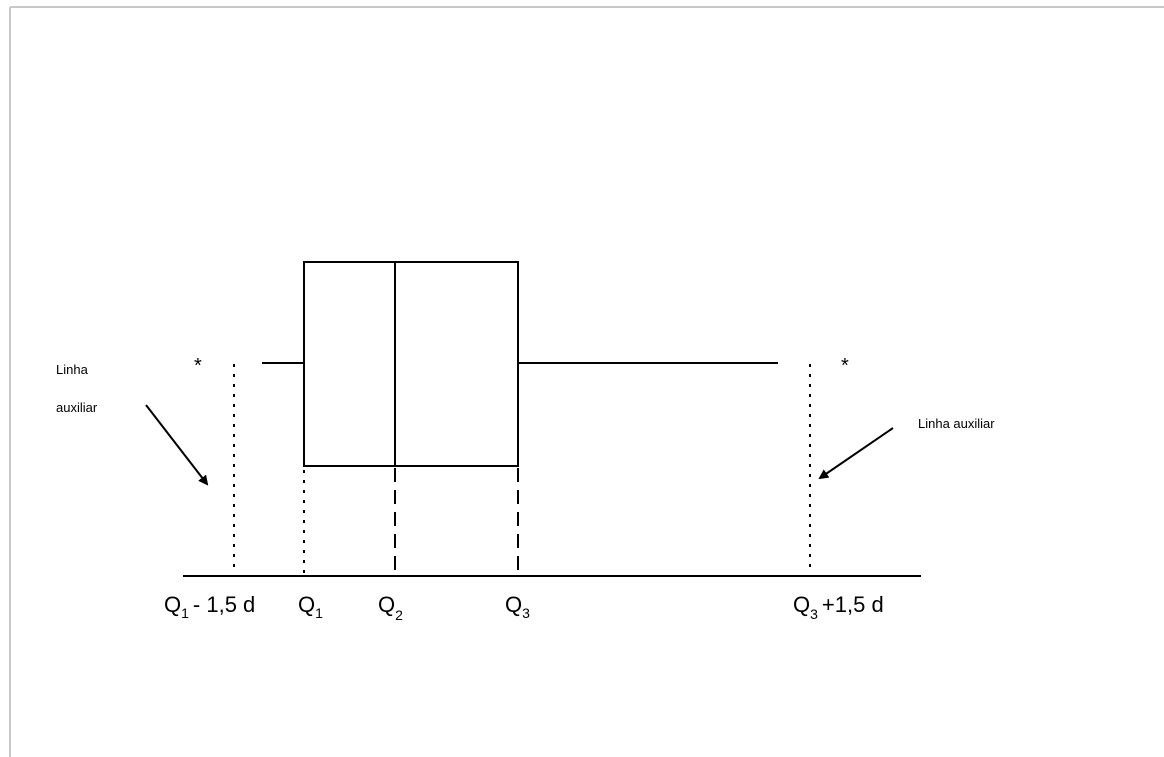 This screenshot has width=1164, height=757. What do you see at coordinates (386, 604) in the screenshot?
I see `label-q2-base: Q` at bounding box center [386, 604].